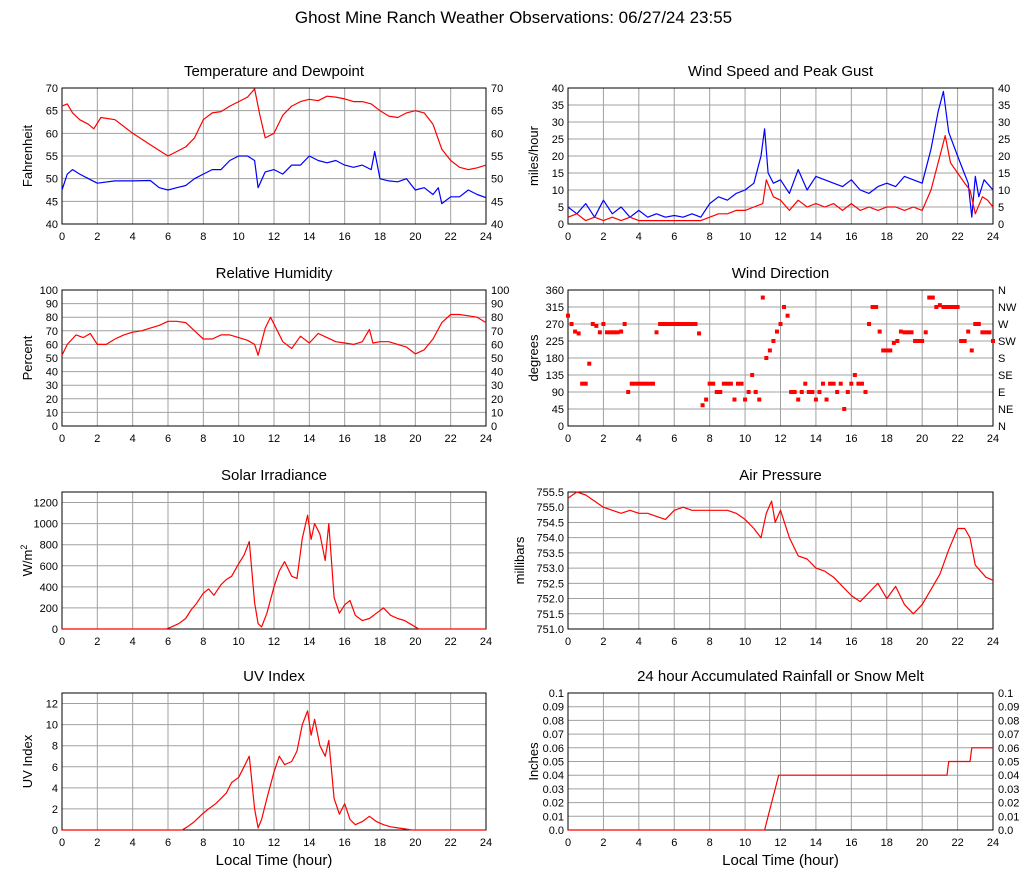  I want to click on rain-x-tick-label: 14, so click(816, 843).